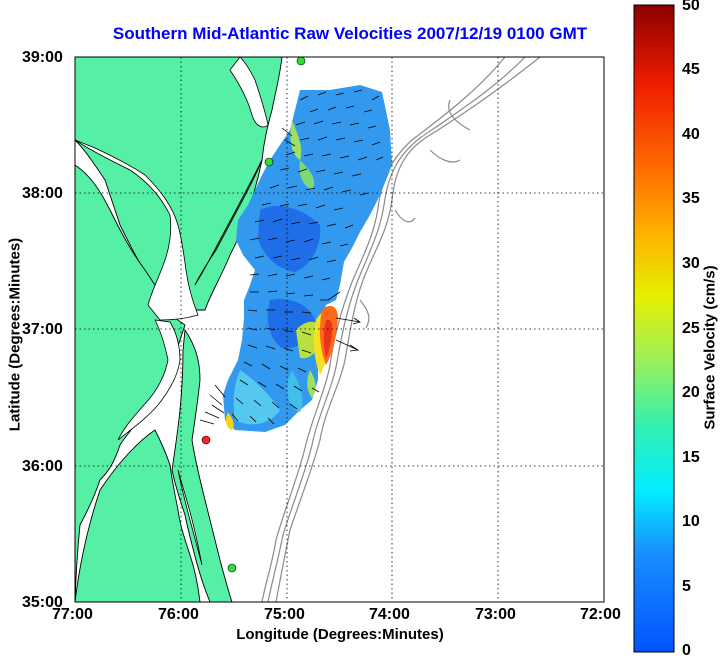 The image size is (724, 660). Describe the element at coordinates (389, 614) in the screenshot. I see `x-tick-label: 74:00` at that location.